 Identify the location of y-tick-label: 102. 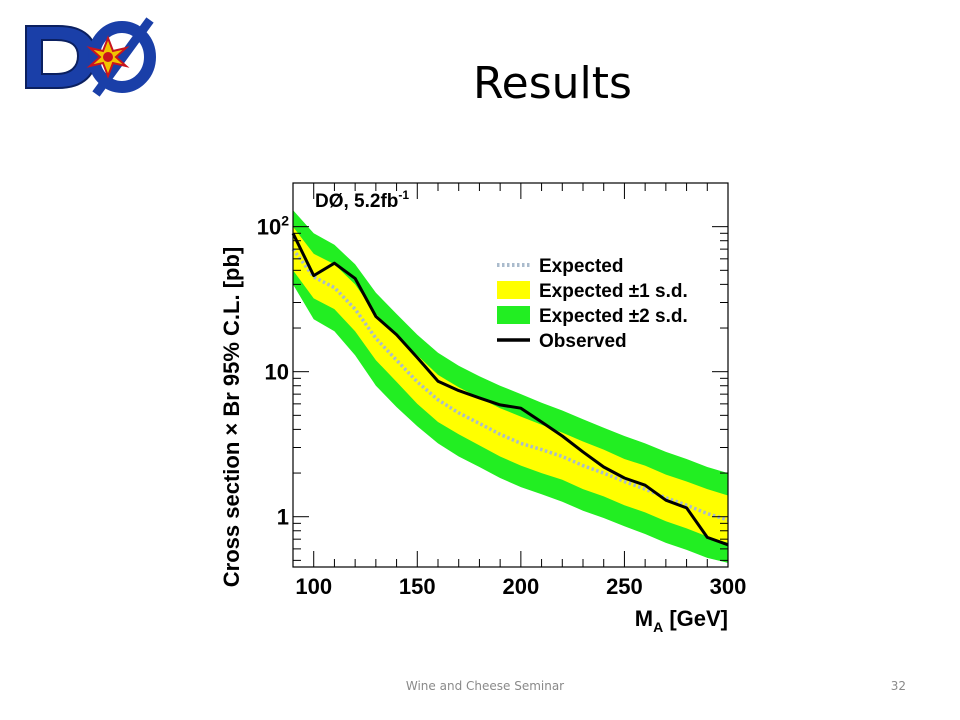
(273, 226).